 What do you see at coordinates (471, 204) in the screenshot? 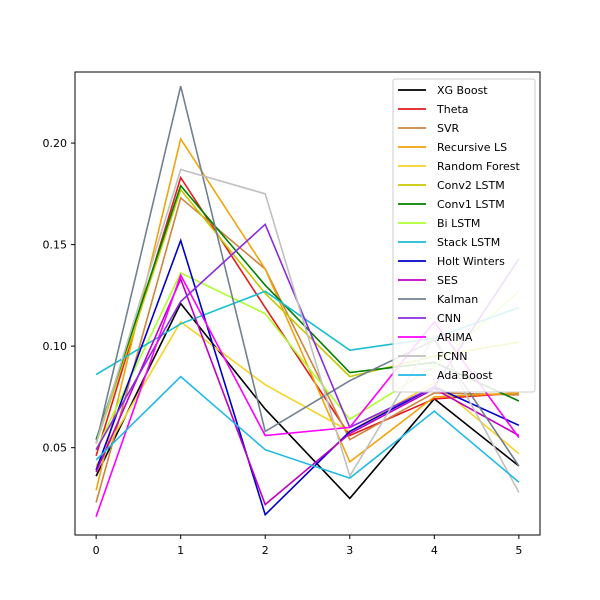
I see `legend-label: Conv1 LSTM` at bounding box center [471, 204].